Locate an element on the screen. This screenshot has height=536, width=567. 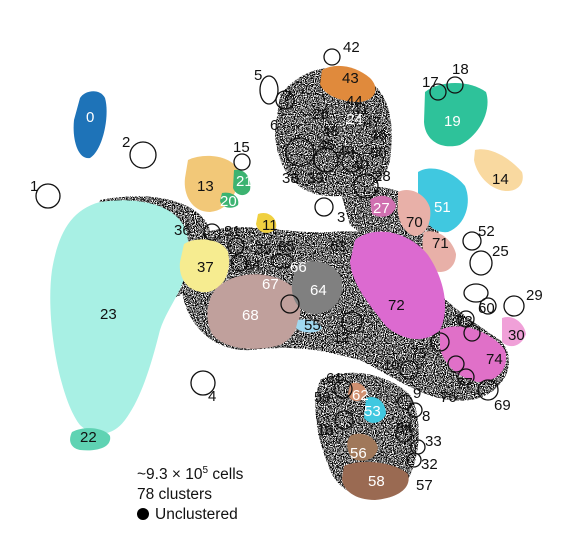
cluster-label: 61 is located at coordinates (334, 378).